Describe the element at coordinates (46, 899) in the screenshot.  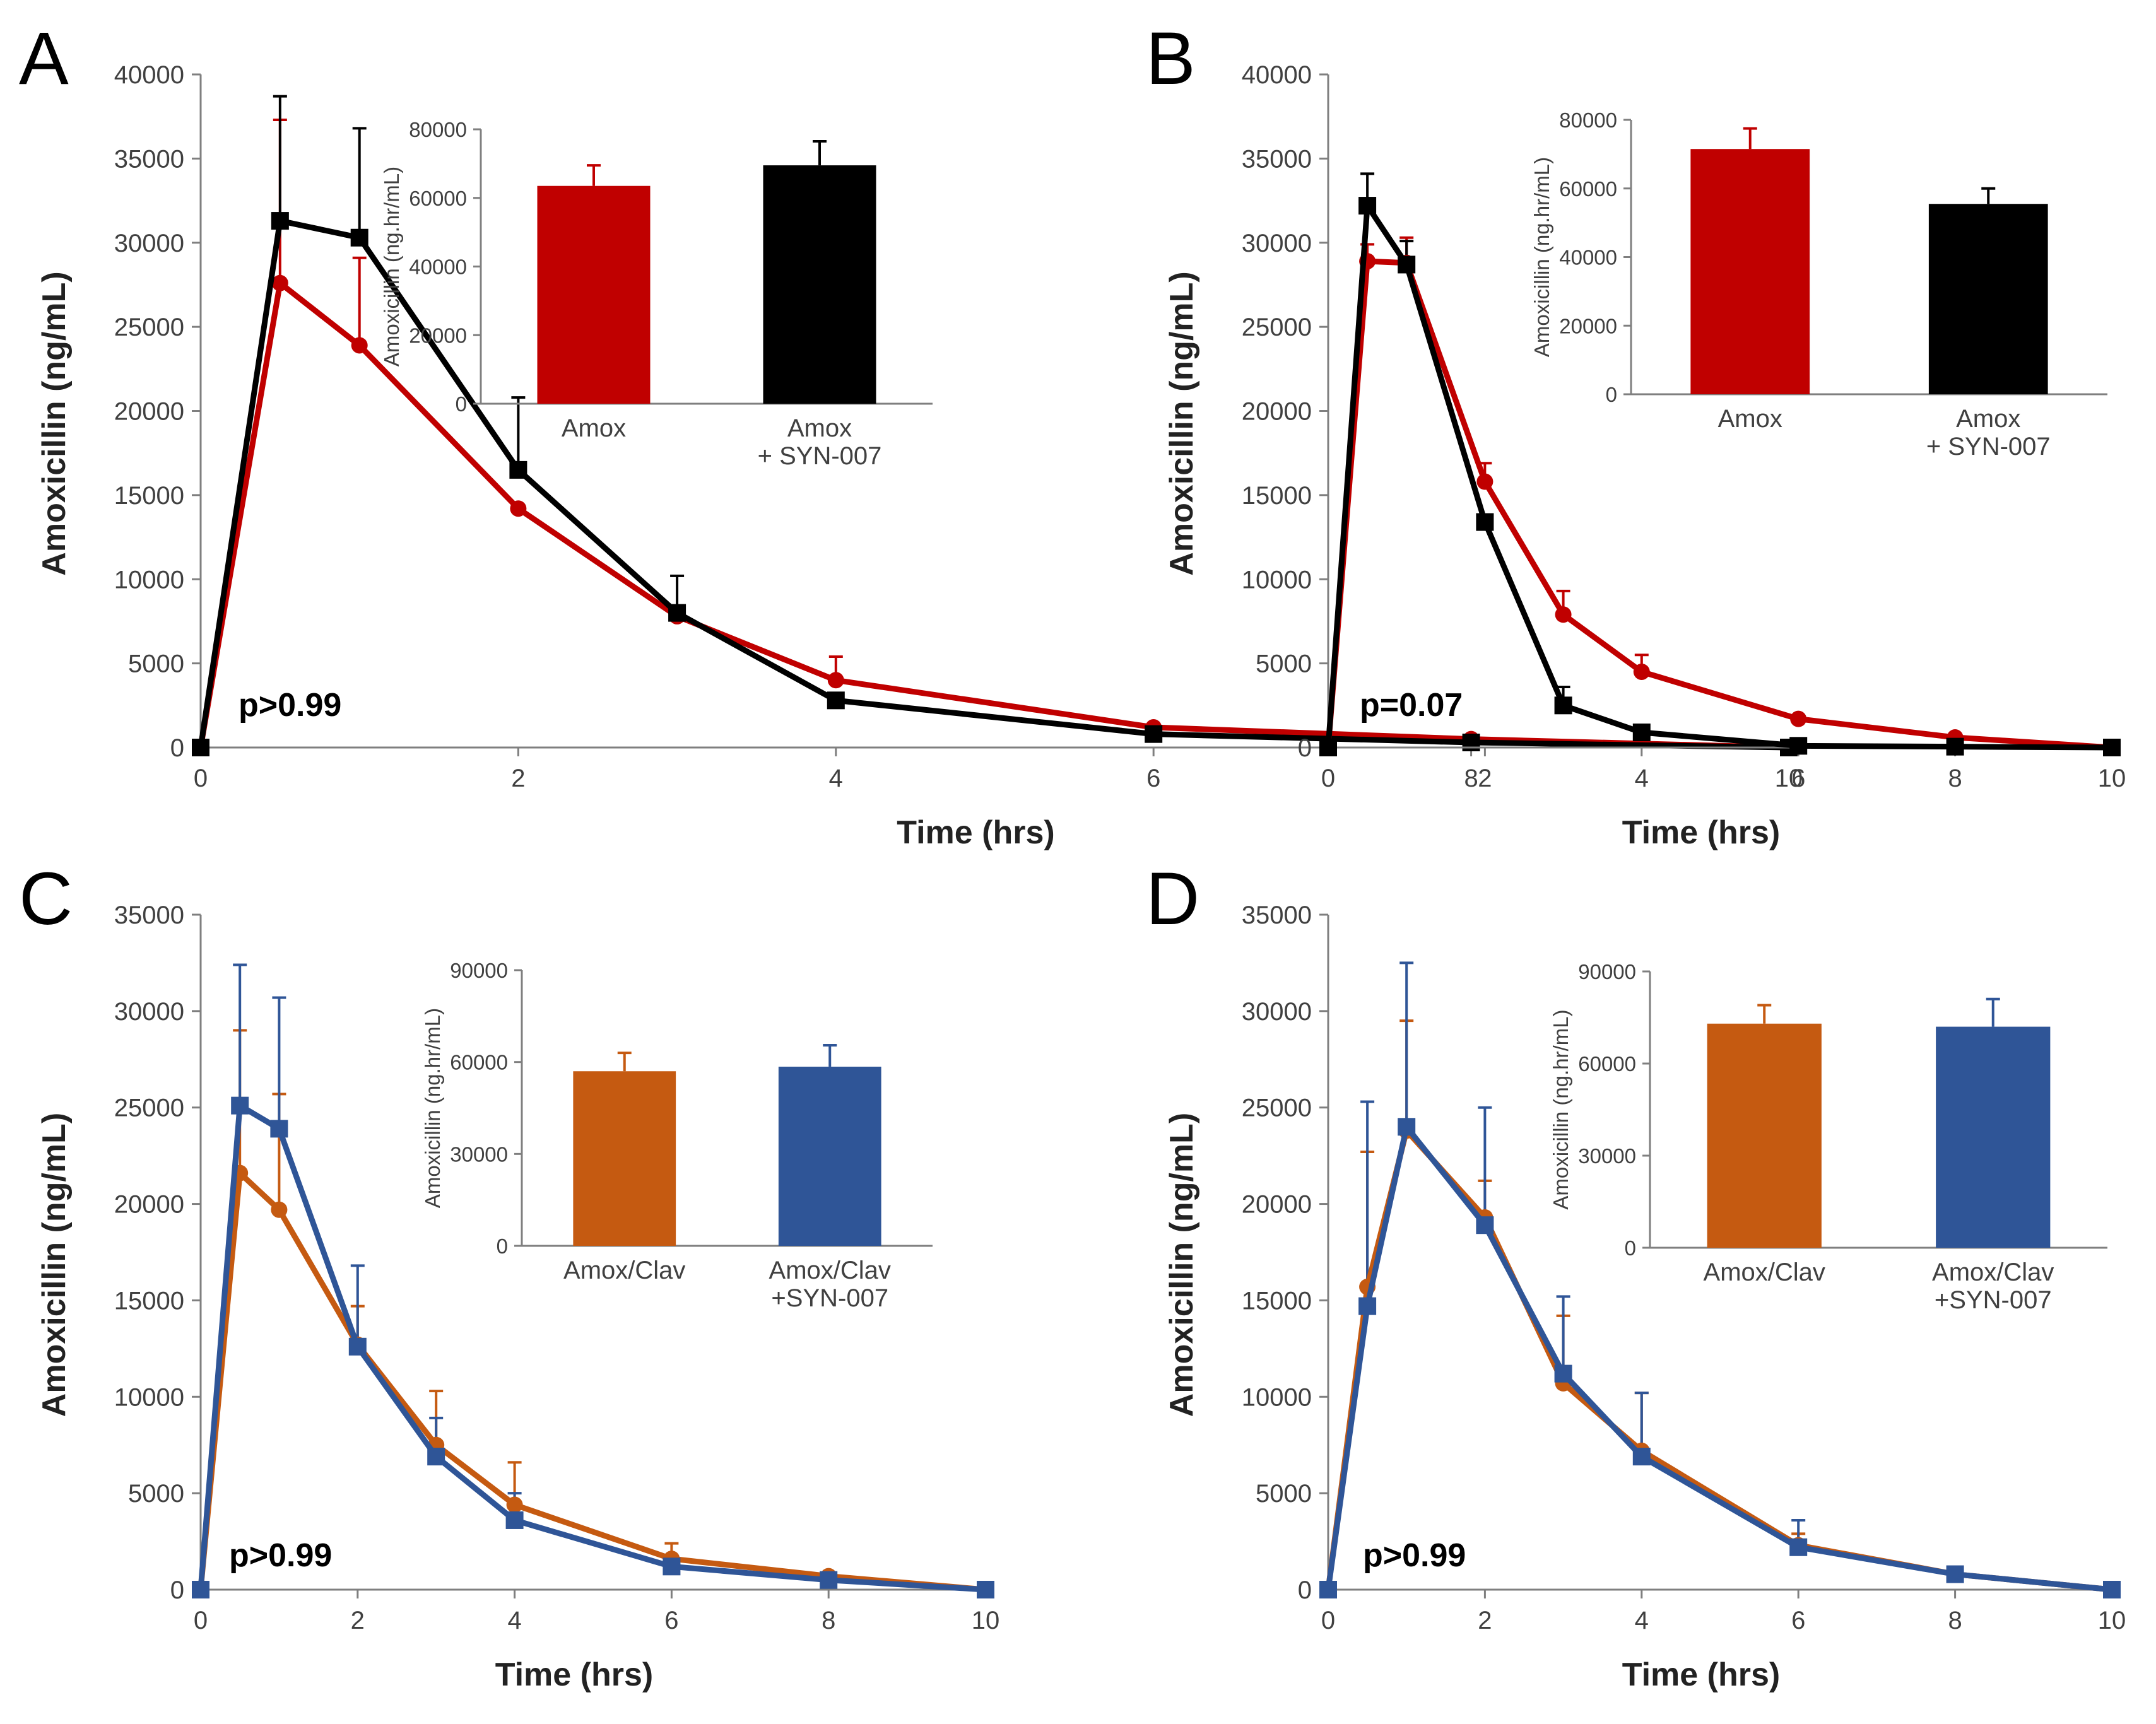
I see `panel-label: C` at that location.